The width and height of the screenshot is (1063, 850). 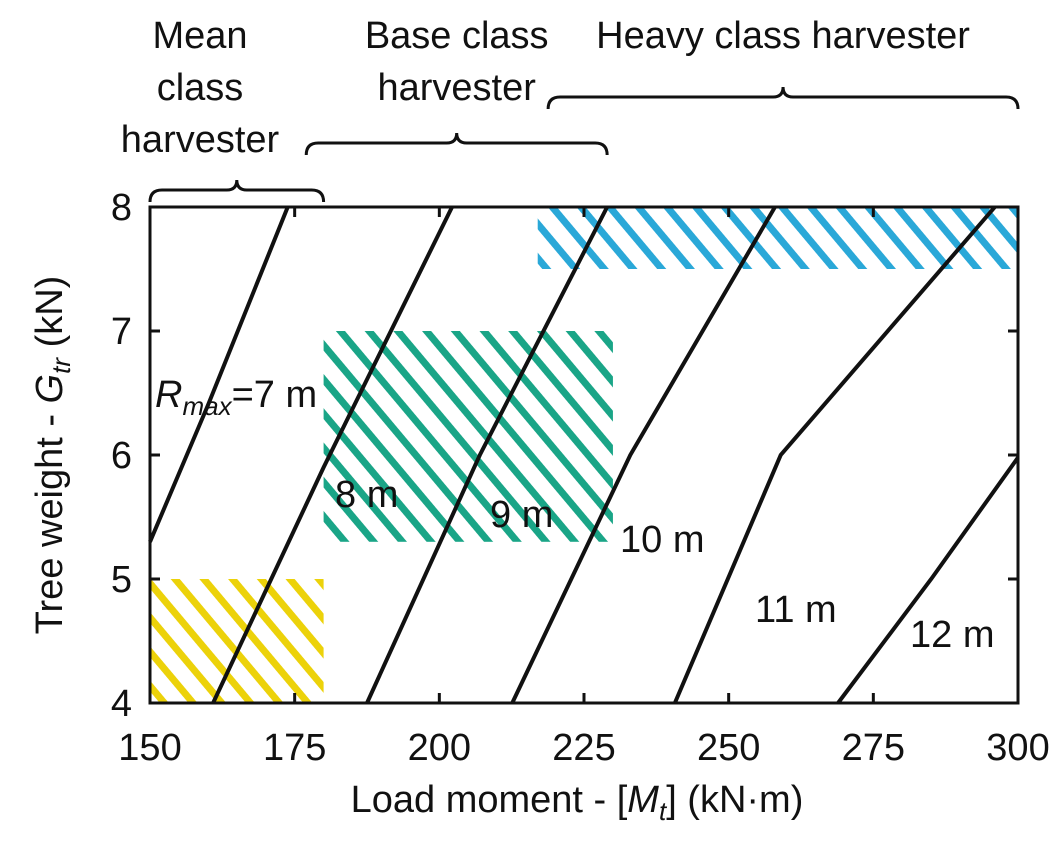 What do you see at coordinates (121, 704) in the screenshot?
I see `y-tick-label: 4` at bounding box center [121, 704].